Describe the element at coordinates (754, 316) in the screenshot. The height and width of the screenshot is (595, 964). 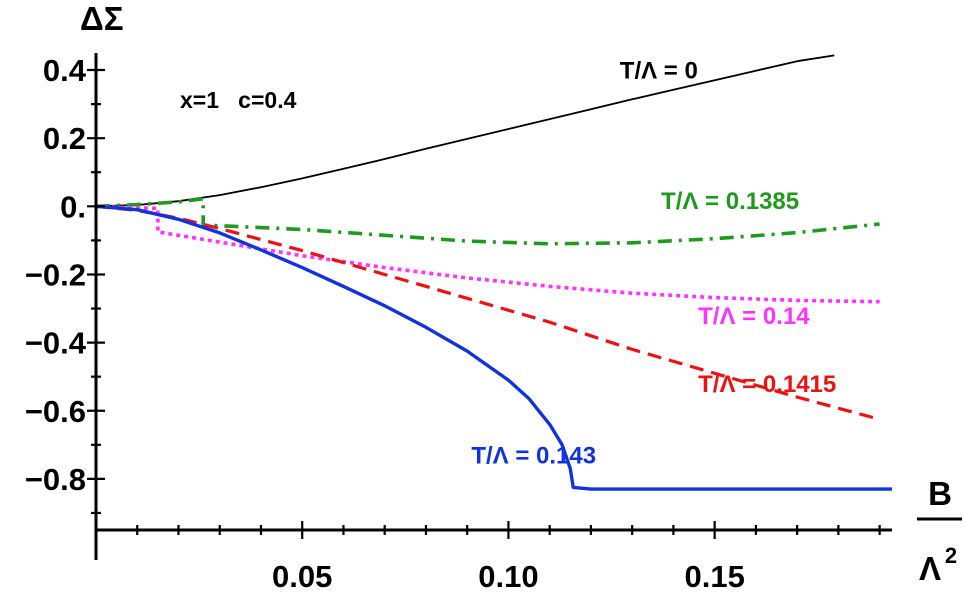
I see `series-label-2: T/Λ = 0.14` at that location.